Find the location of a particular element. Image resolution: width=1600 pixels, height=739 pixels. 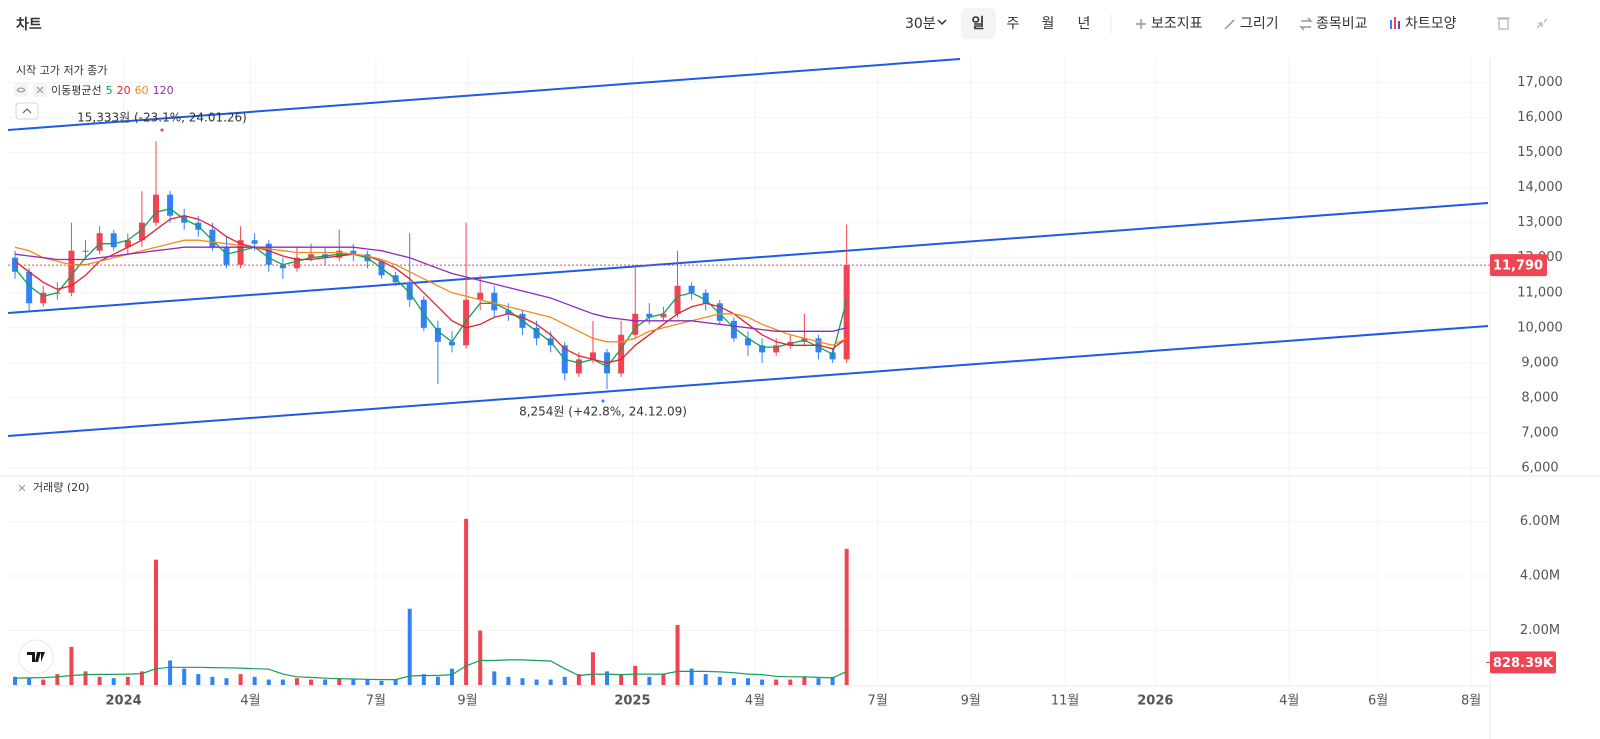

volume-legend: 거래량 (20) is located at coordinates (61, 487).